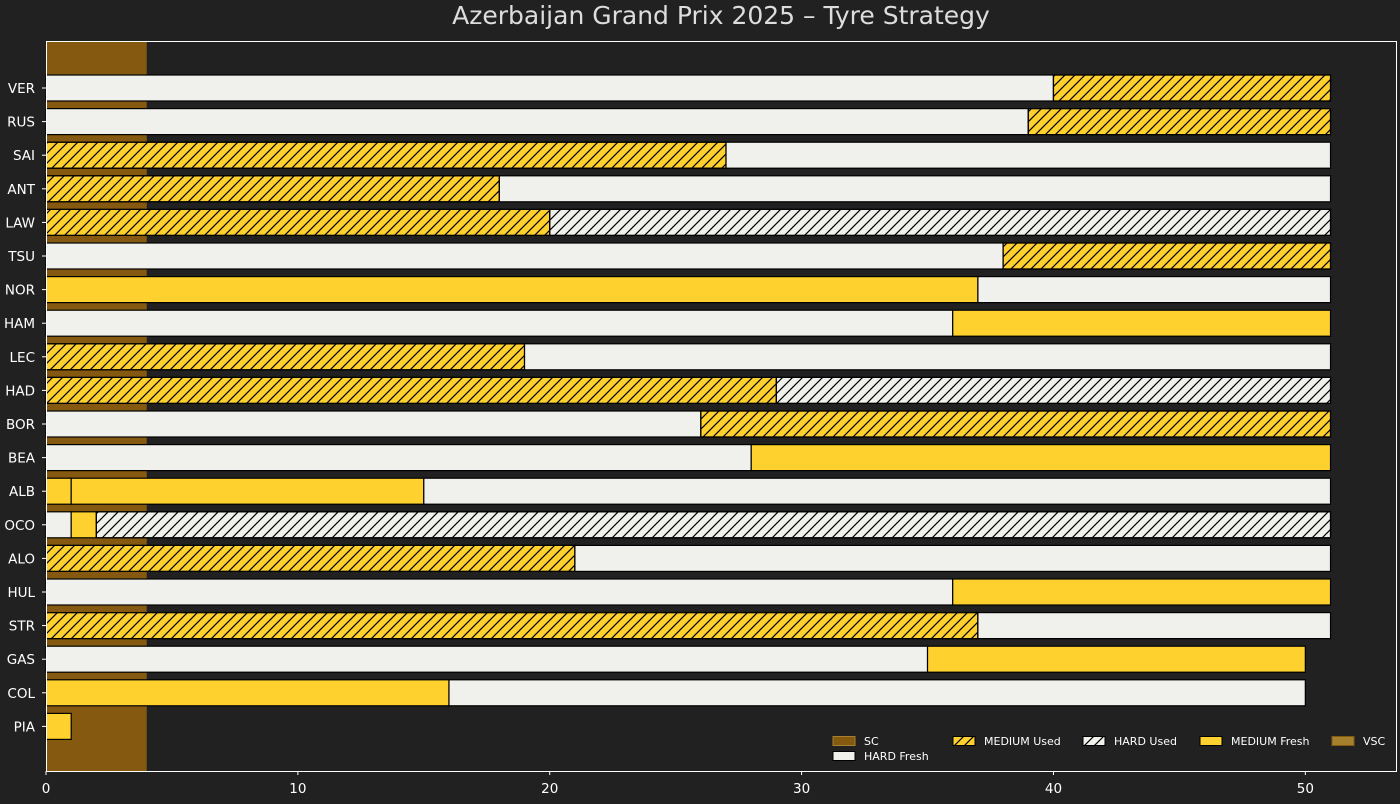 This screenshot has height=804, width=1400. Describe the element at coordinates (512, 625) in the screenshot. I see `stint-bar-str-1-hatch` at that location.